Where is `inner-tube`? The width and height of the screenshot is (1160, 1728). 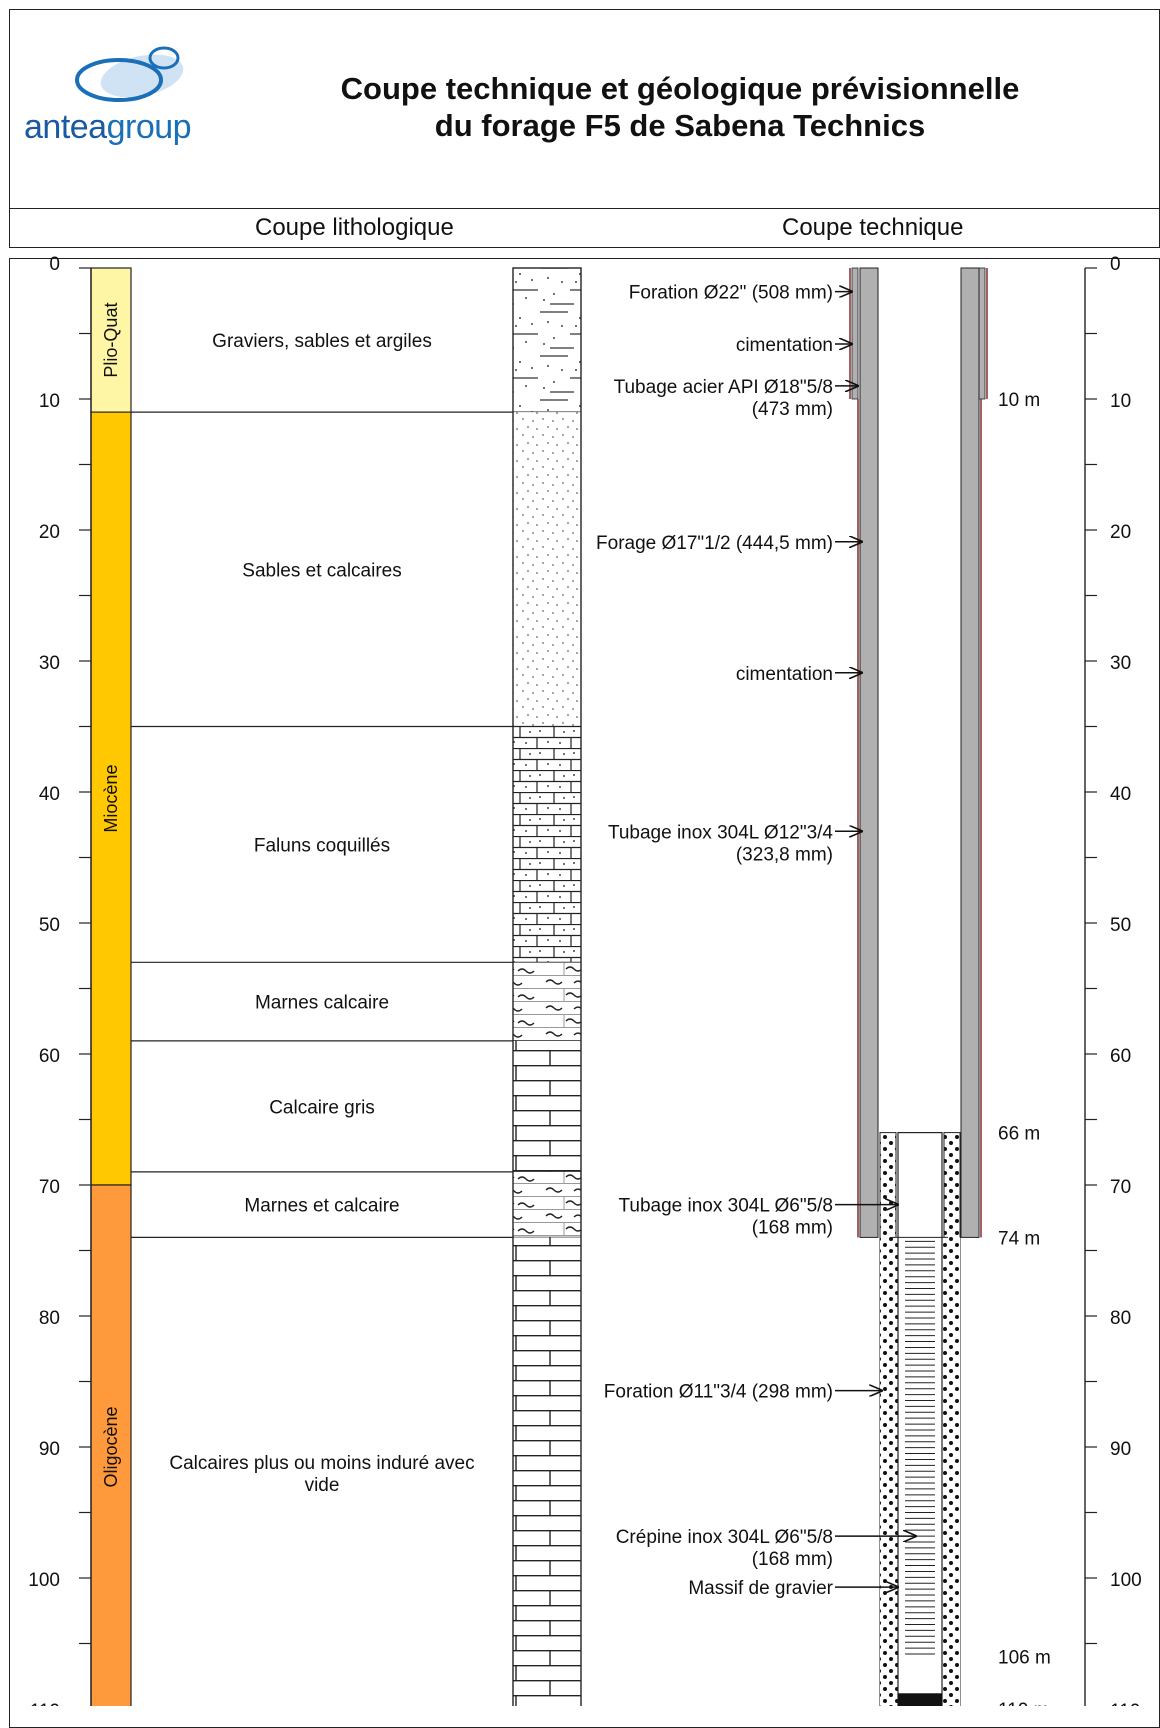
inner-tube is located at coordinates (920, 1418).